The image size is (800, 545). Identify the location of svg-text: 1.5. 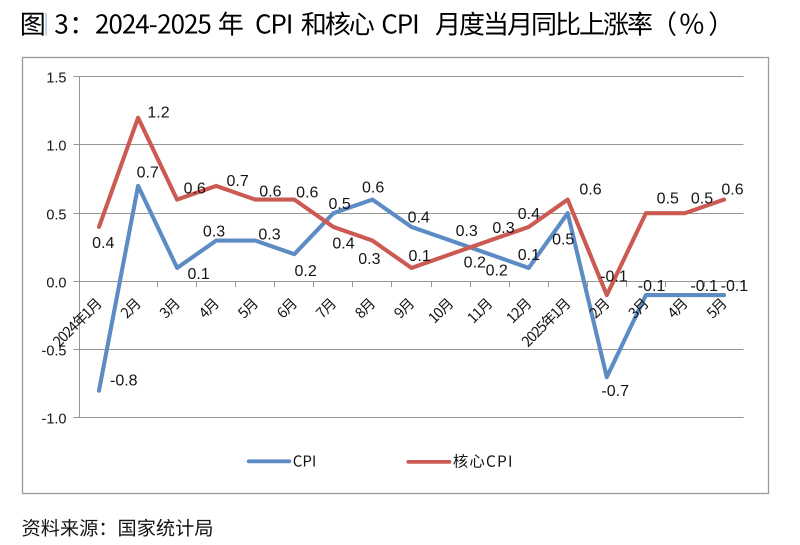
(56, 79).